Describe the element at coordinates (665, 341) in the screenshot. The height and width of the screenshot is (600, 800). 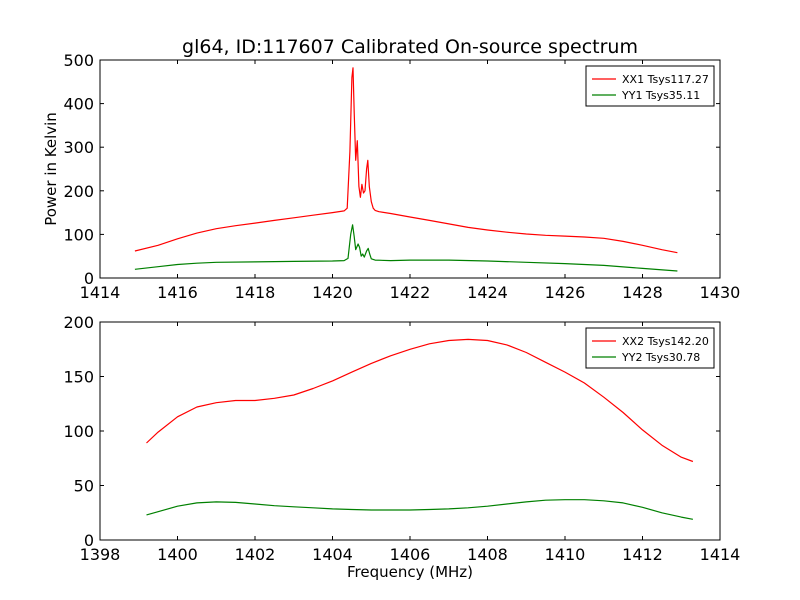
I see `legend-entry-label: XX2 Tsys142.20` at that location.